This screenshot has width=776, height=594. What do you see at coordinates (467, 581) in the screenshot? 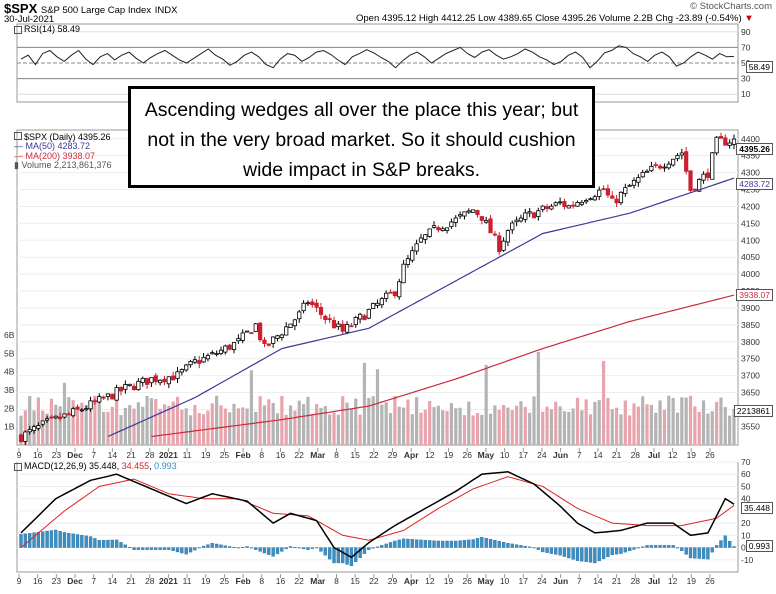
I see `x-tick-label: 26` at bounding box center [467, 581].